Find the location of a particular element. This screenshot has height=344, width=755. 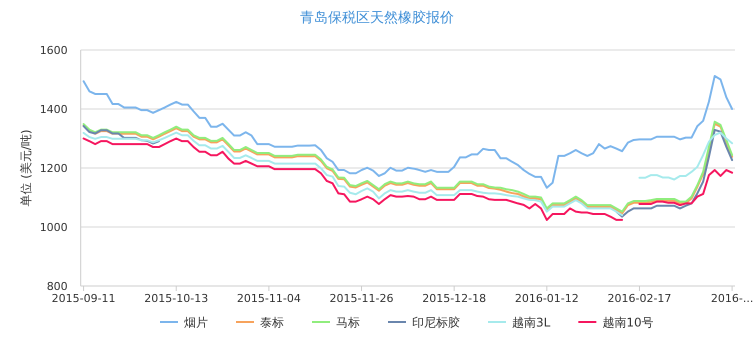

y-tick-label: 1000 is located at coordinates (54, 227).